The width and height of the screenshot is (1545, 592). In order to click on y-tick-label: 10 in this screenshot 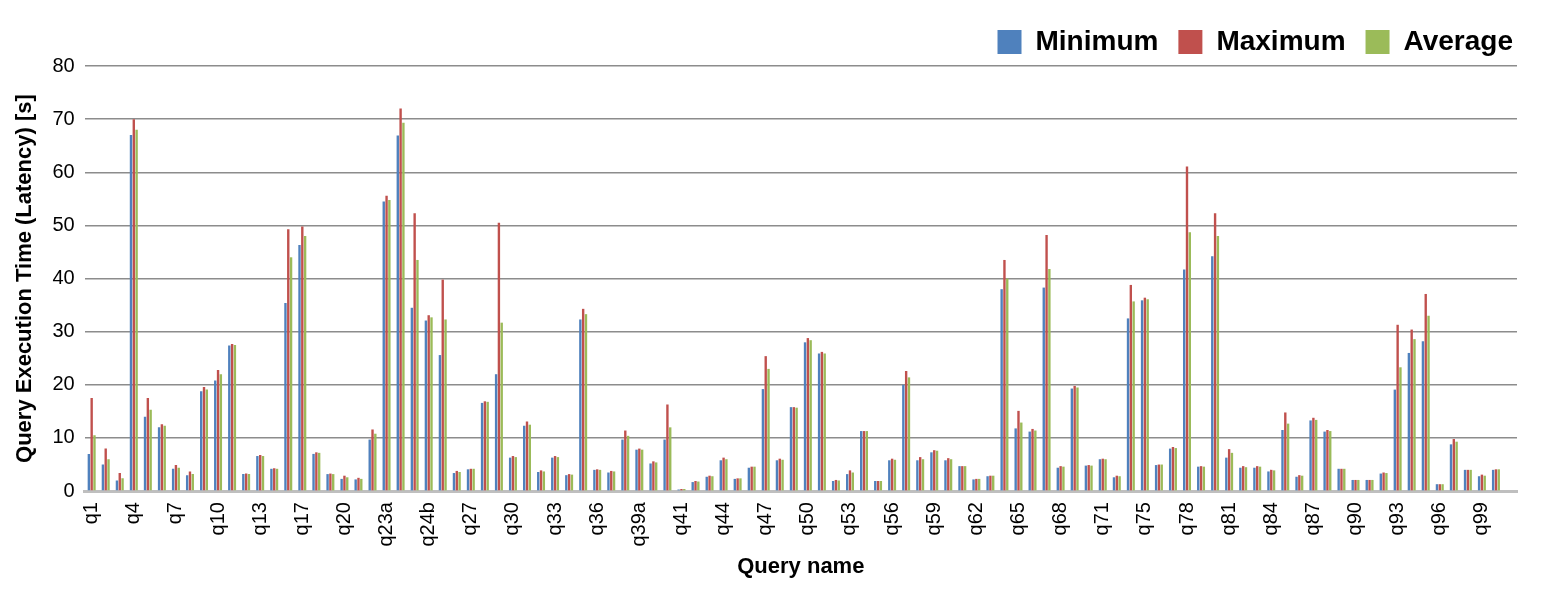, I will do `click(63, 436)`.